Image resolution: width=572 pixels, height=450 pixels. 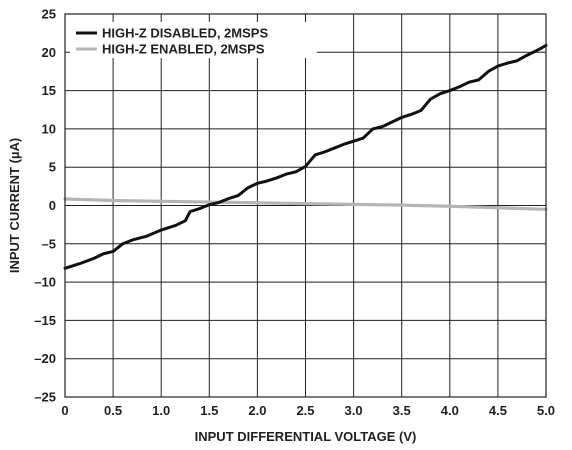 What do you see at coordinates (52, 205) in the screenshot?
I see `y-tick-label: 0` at bounding box center [52, 205].